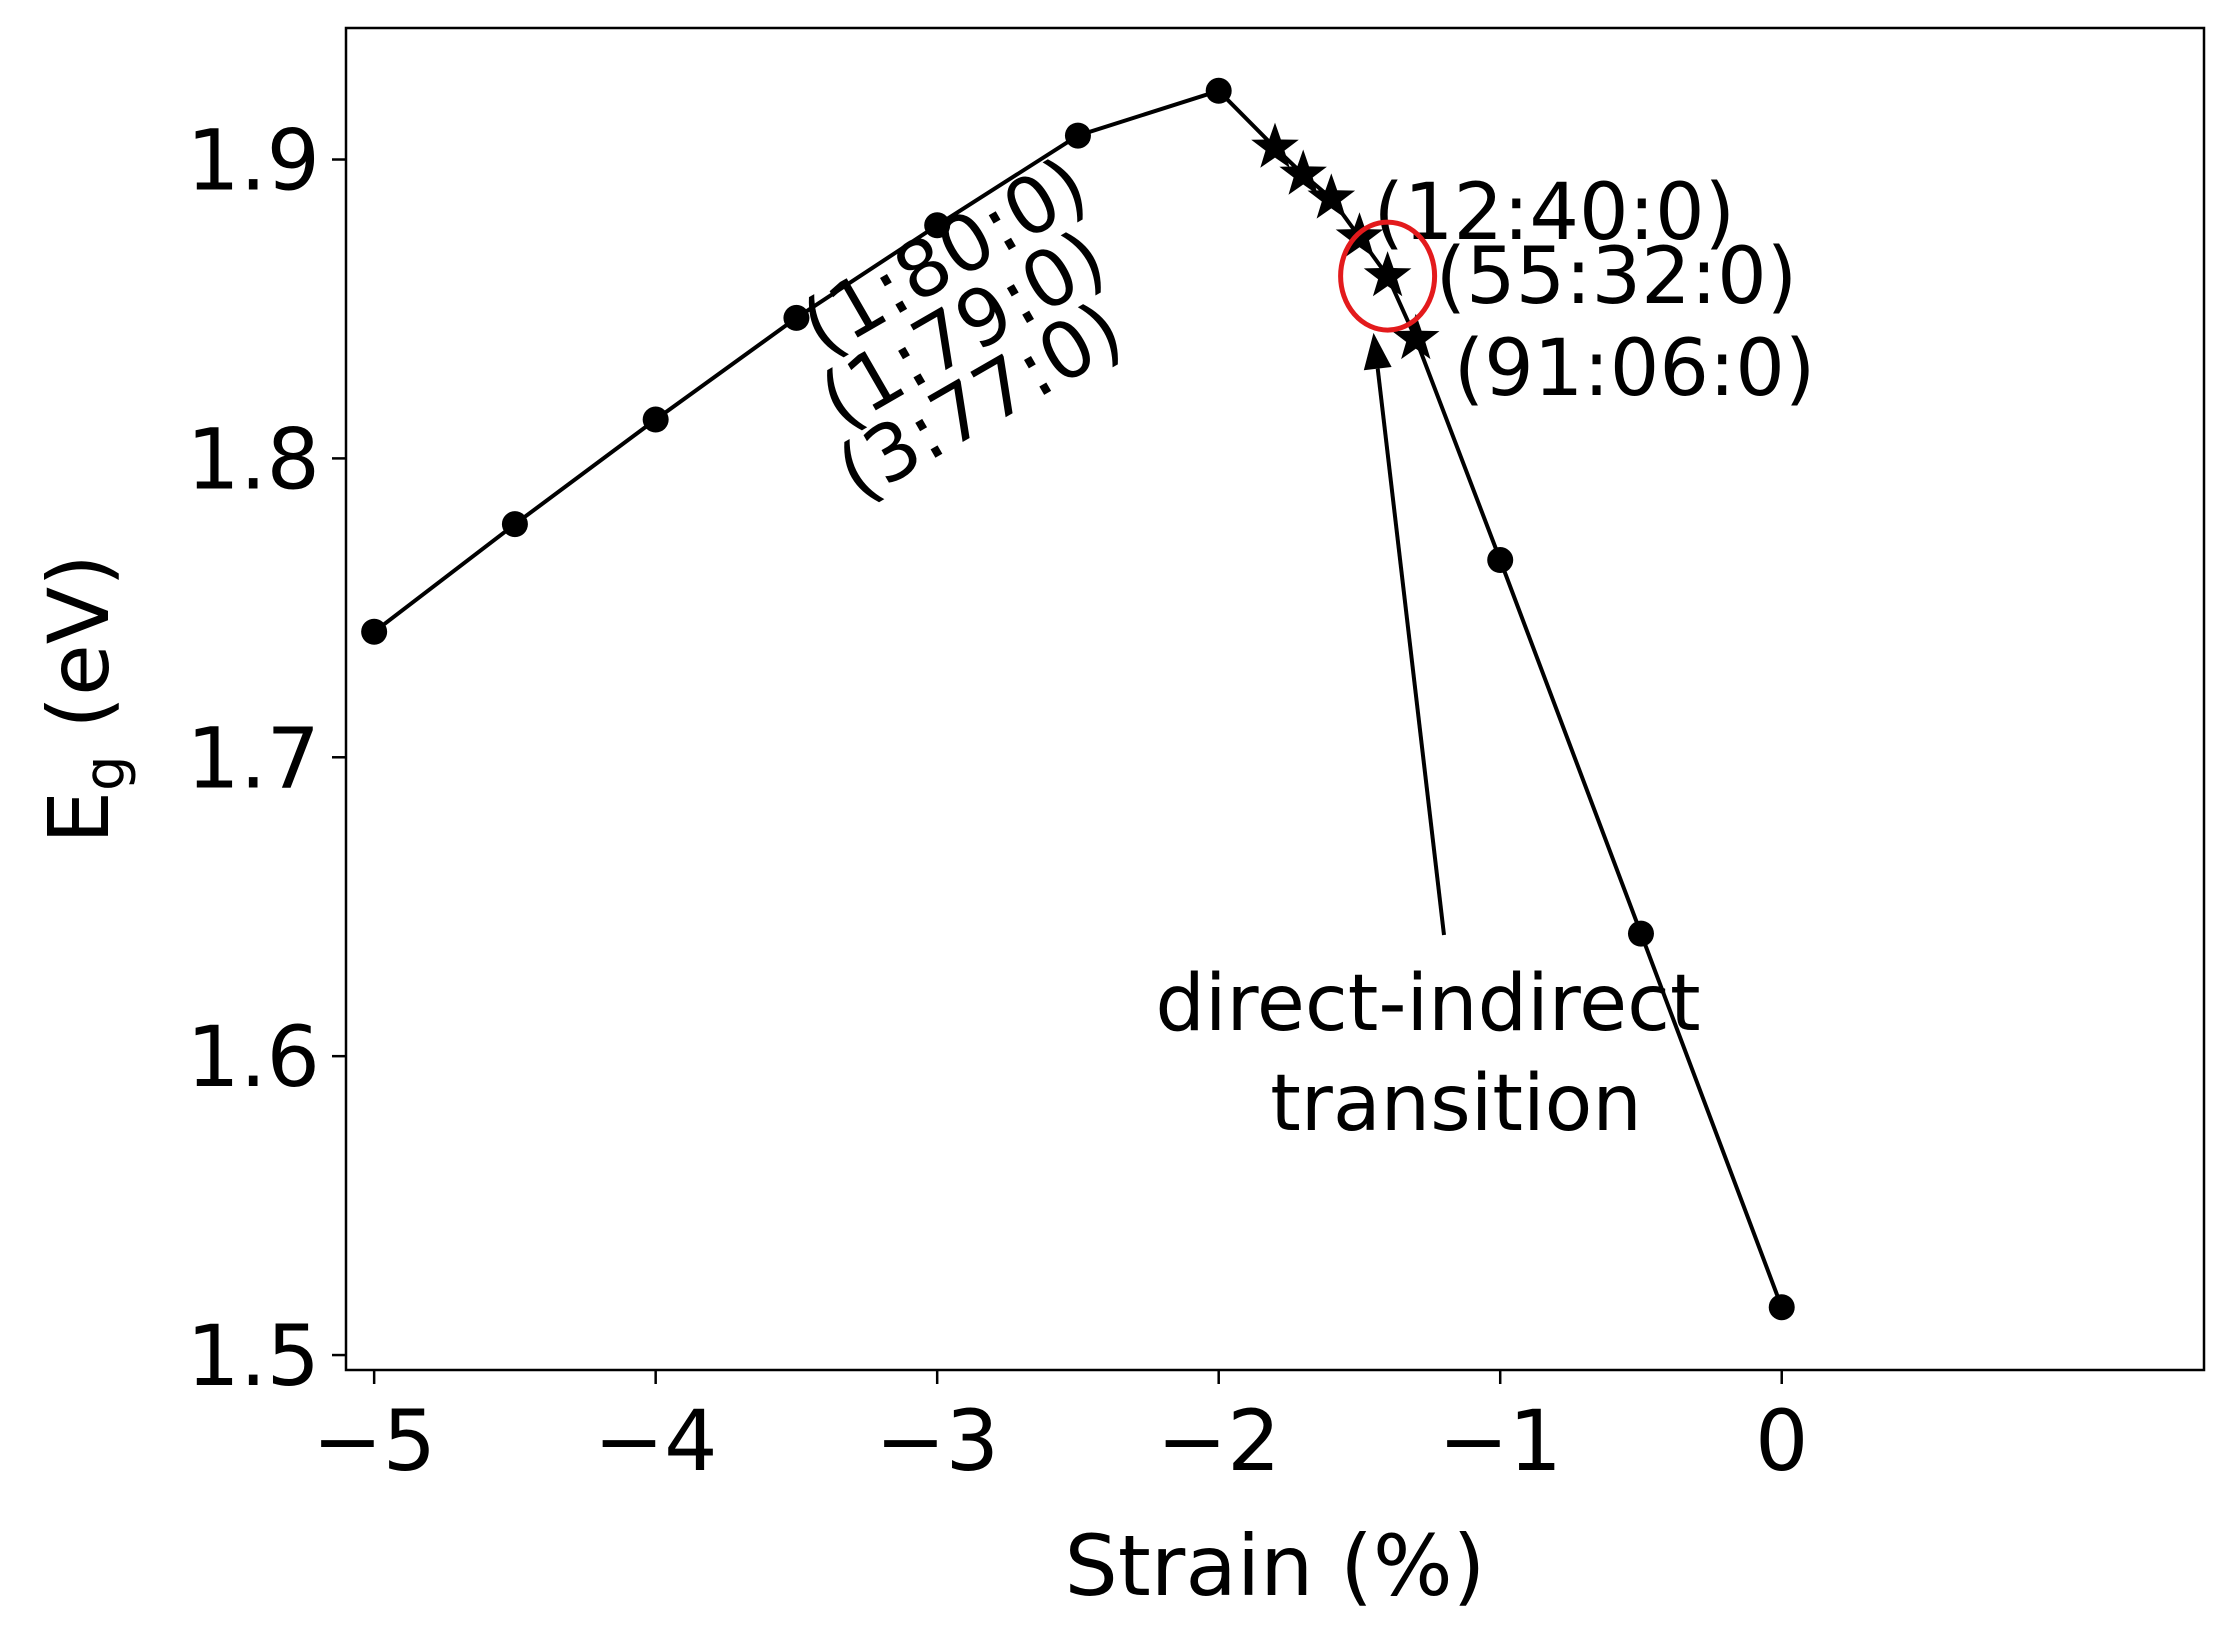  Describe the element at coordinates (1219, 1441) in the screenshot. I see `x-tick-label: −2` at that location.